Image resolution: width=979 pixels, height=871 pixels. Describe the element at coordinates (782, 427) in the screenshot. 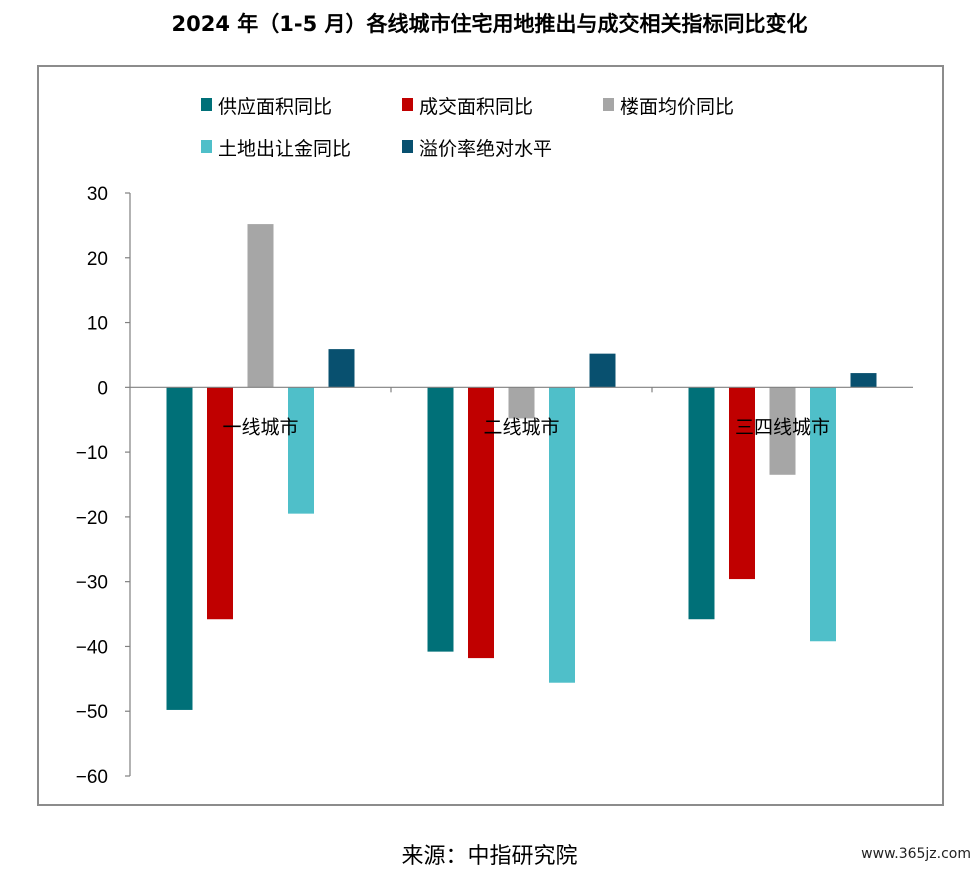

I see `category-label: 三四线城市` at that location.